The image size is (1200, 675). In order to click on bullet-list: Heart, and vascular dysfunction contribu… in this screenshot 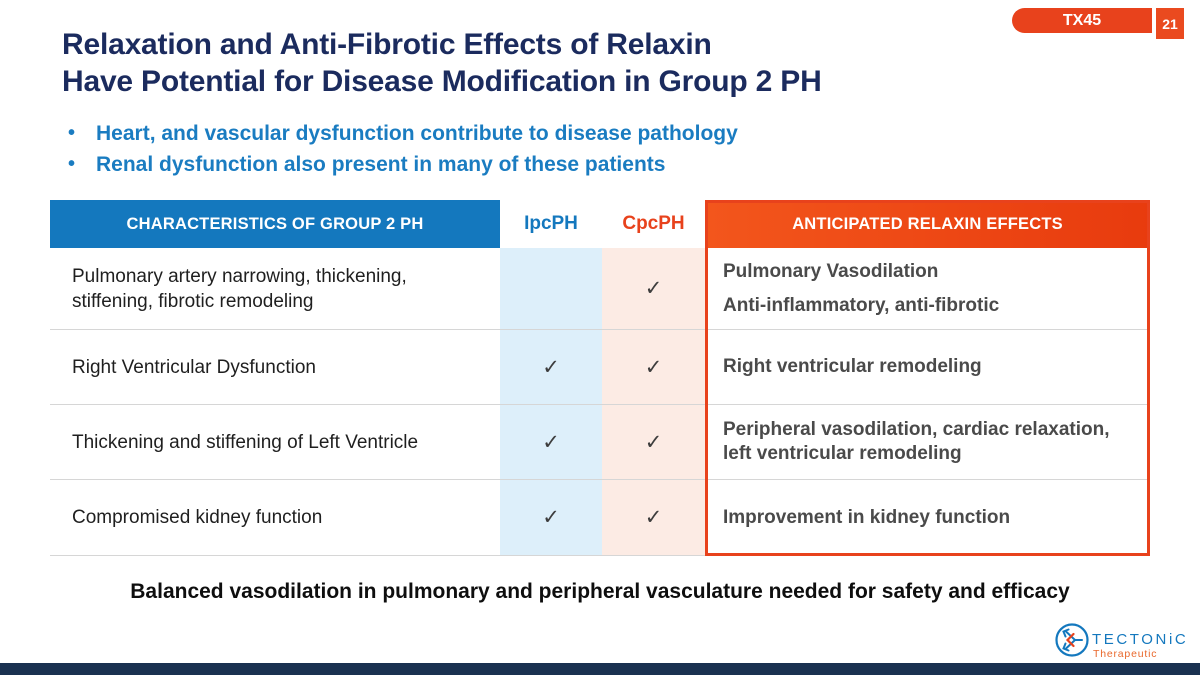, I will do `click(401, 149)`.